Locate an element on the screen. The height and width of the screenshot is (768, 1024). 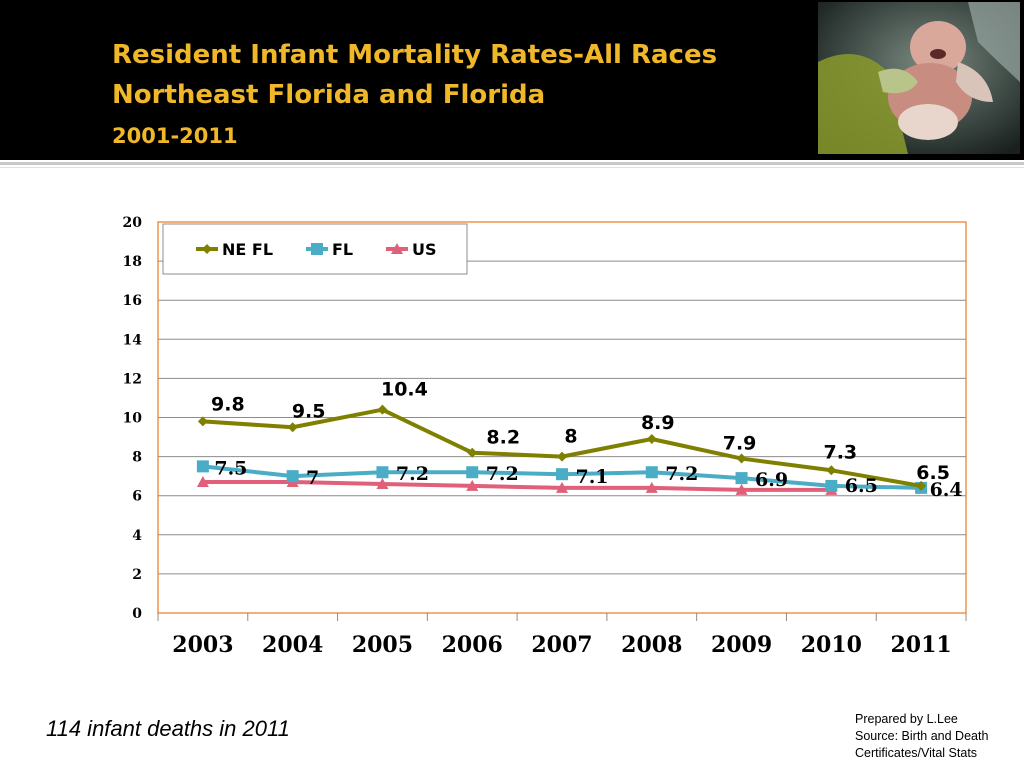
legend-label-fl: FL is located at coordinates (342, 249).